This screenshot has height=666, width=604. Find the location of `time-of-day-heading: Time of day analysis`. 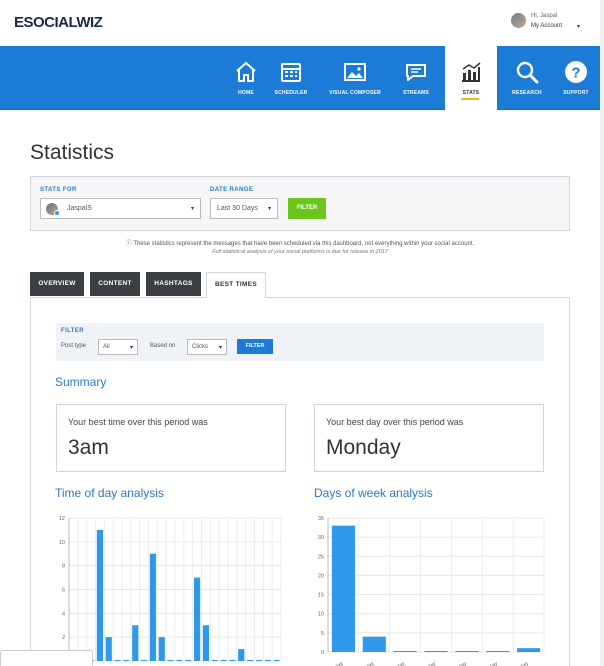

time-of-day-heading: Time of day analysis is located at coordinates (109, 493).